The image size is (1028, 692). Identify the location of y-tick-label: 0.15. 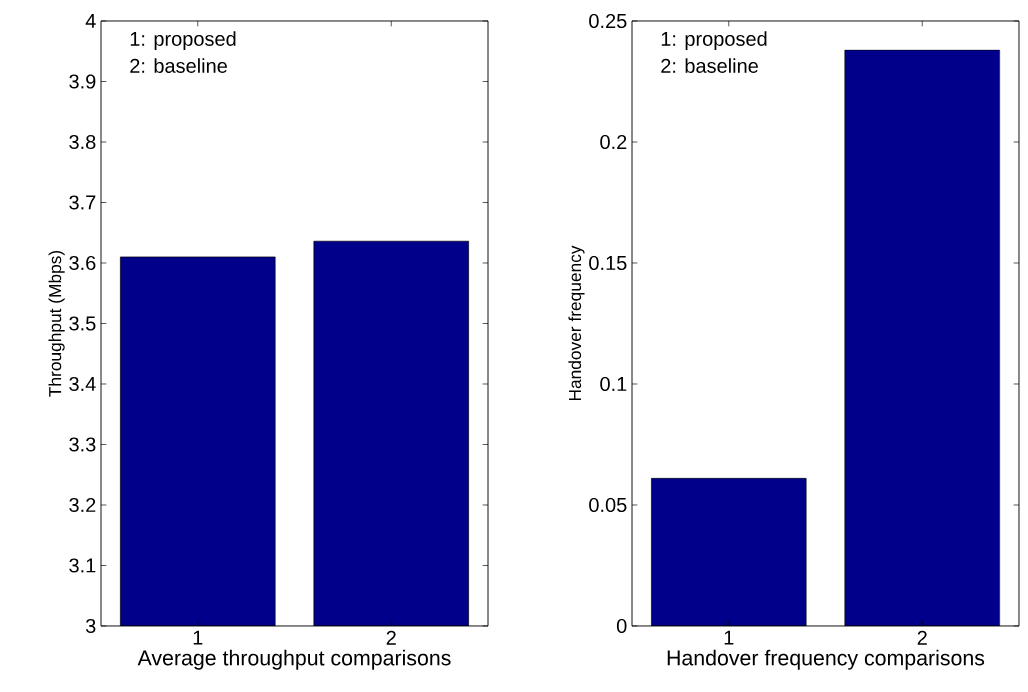
(608, 263).